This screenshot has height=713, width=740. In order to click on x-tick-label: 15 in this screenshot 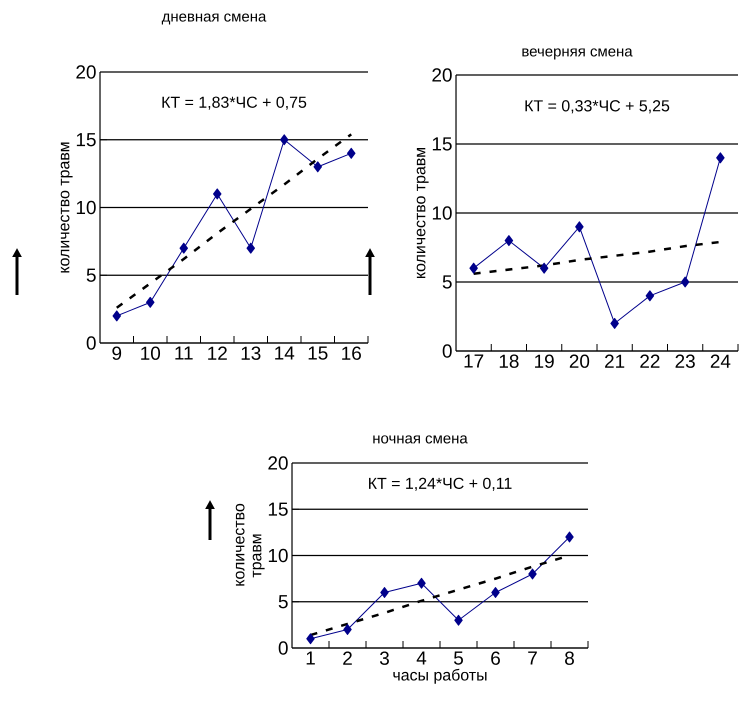, I will do `click(318, 353)`.